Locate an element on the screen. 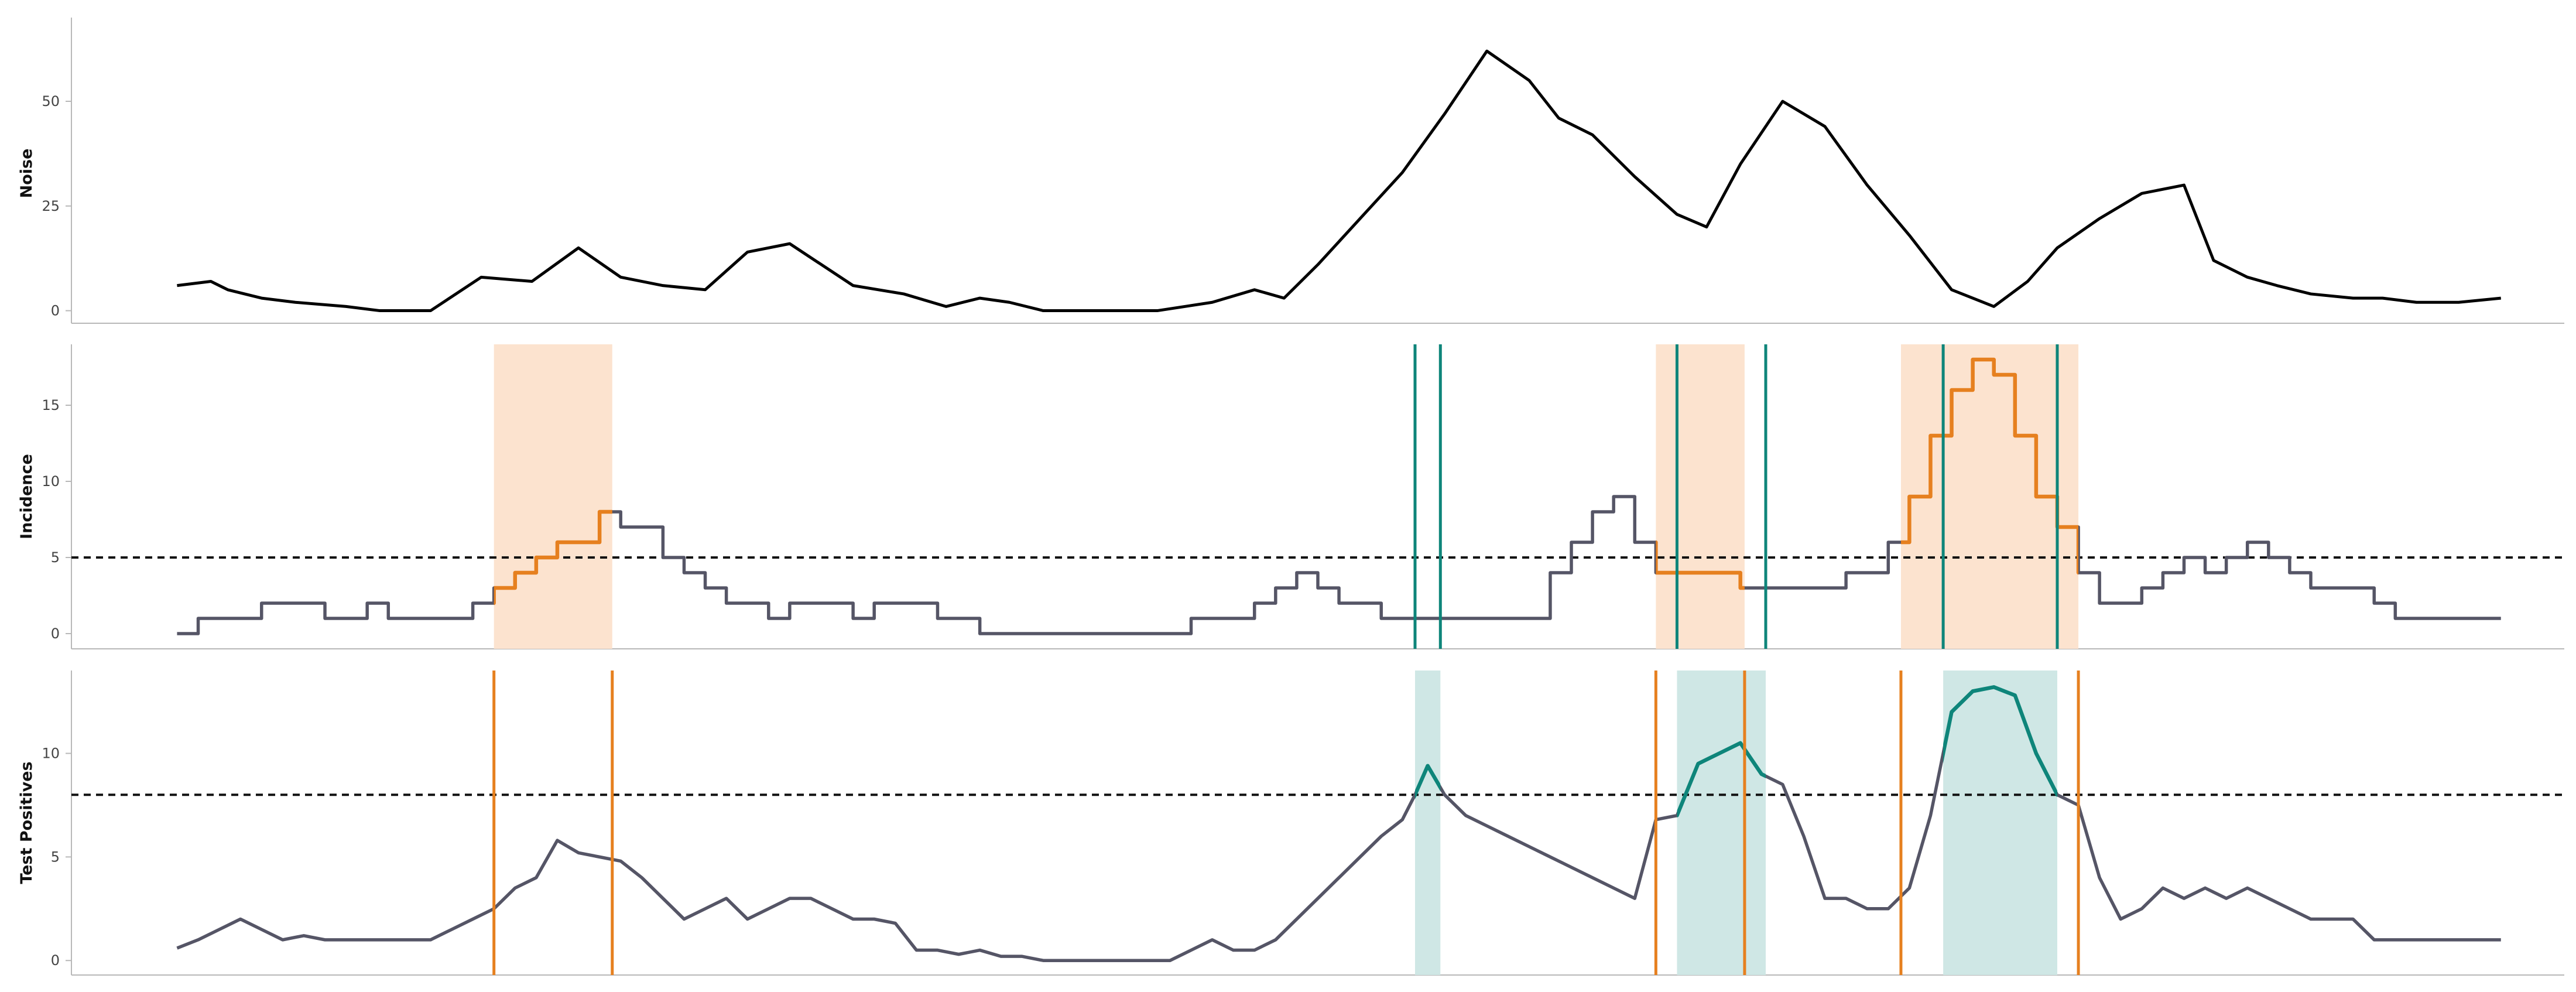 This screenshot has width=2576, height=992. incidence-ytick-label-2: 10 is located at coordinates (51, 481).